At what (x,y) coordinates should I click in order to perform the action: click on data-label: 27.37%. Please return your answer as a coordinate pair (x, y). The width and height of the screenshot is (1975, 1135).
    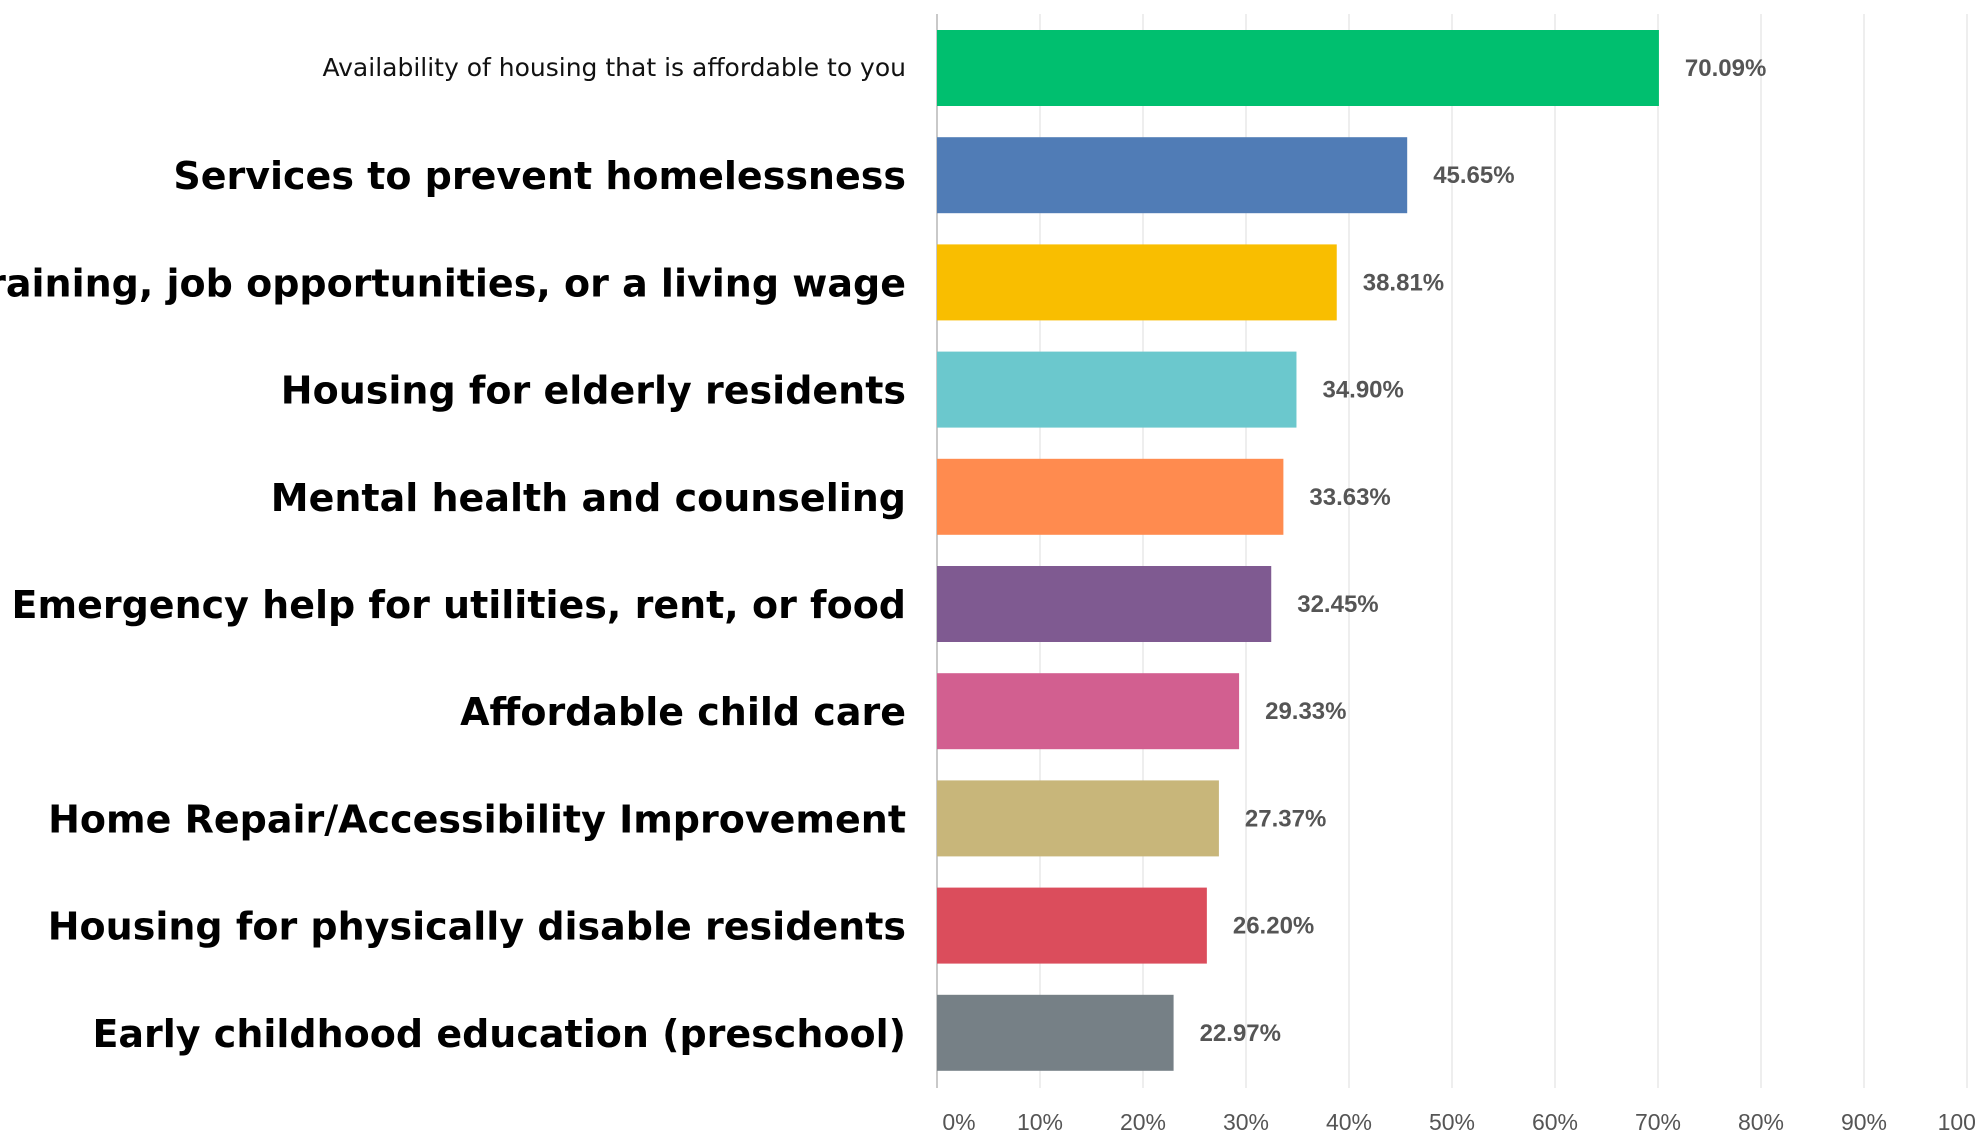
    Looking at the image, I should click on (1285, 818).